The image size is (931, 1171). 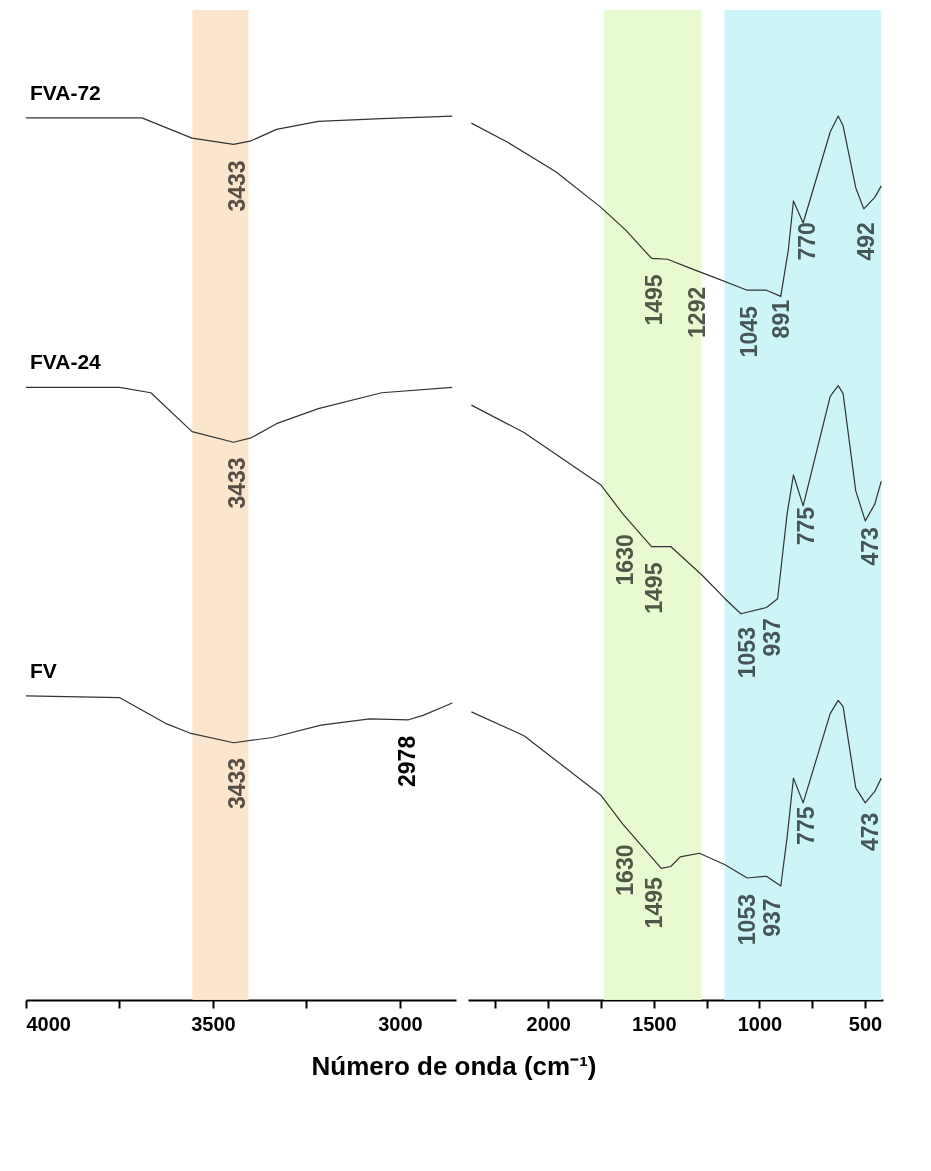 I want to click on series-label: FV, so click(x=43, y=670).